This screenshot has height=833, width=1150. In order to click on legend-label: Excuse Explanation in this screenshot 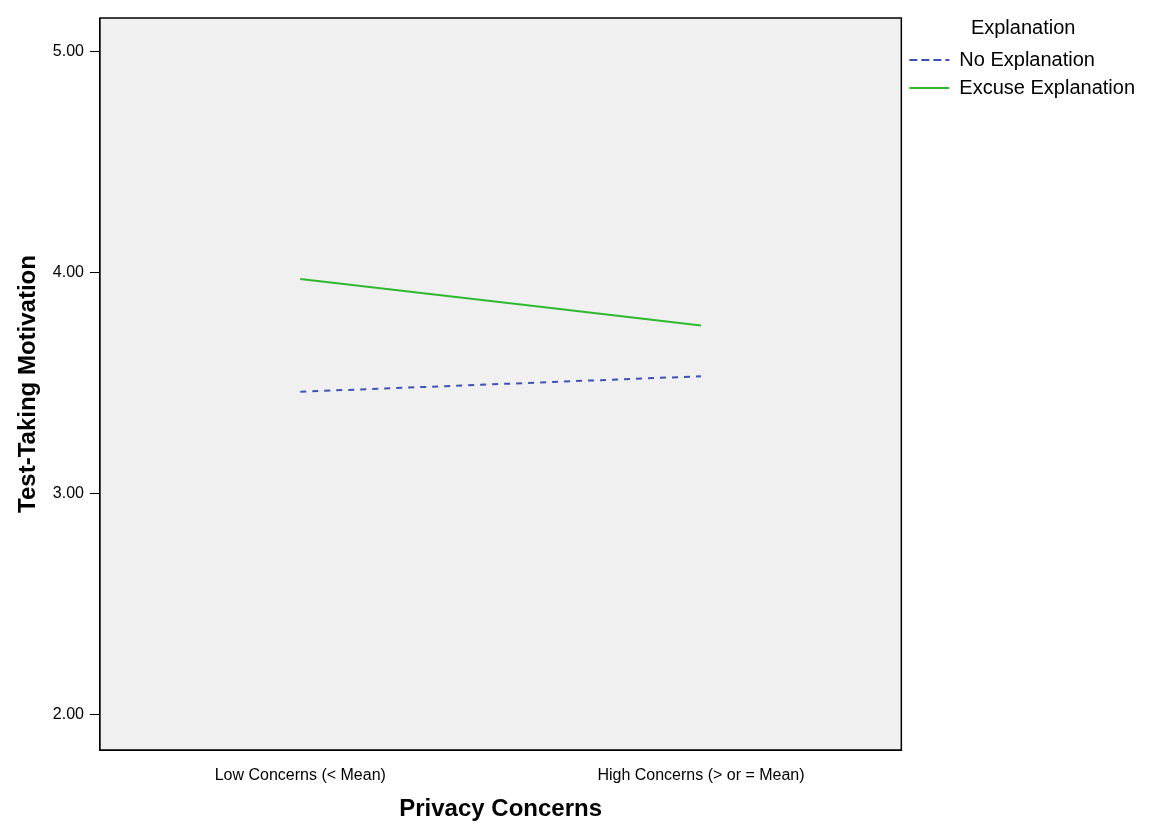, I will do `click(1047, 86)`.